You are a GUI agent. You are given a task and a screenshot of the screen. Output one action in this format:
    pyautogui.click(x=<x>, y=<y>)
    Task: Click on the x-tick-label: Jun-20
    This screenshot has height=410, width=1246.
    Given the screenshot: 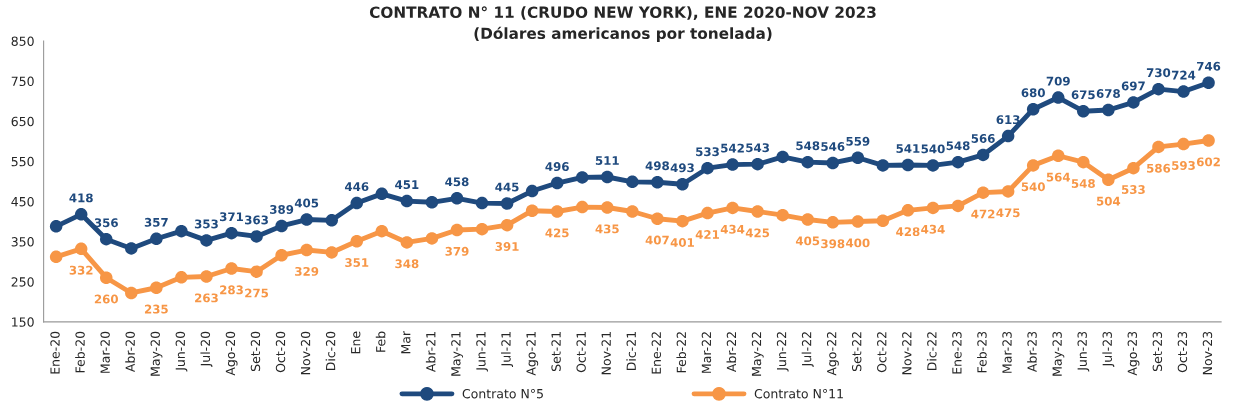 What is the action you would take?
    pyautogui.click(x=181, y=351)
    